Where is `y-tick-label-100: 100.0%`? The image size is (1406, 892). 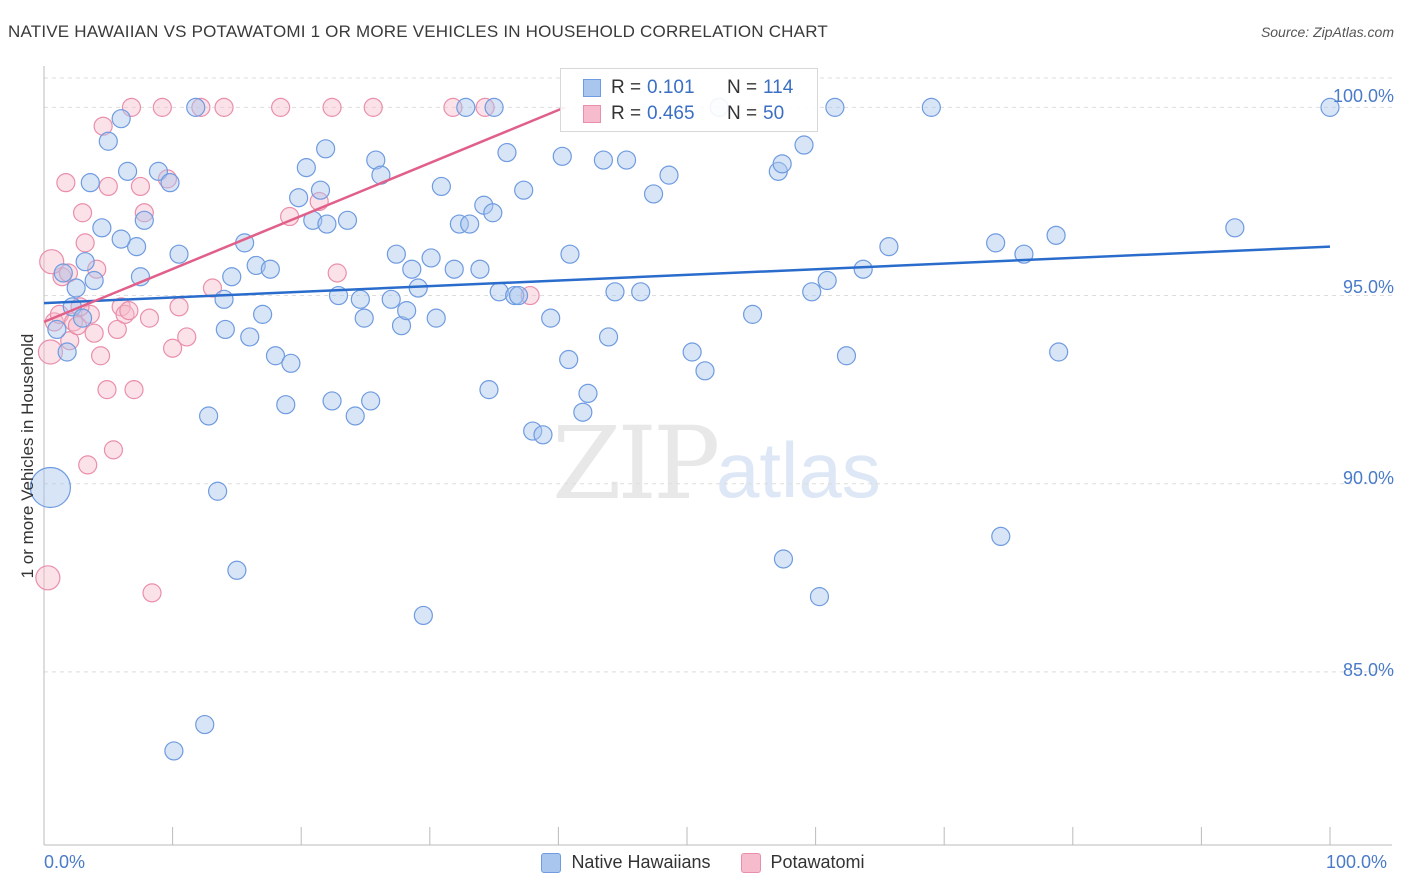
y-tick-label-100: 100.0% is located at coordinates (1363, 96).